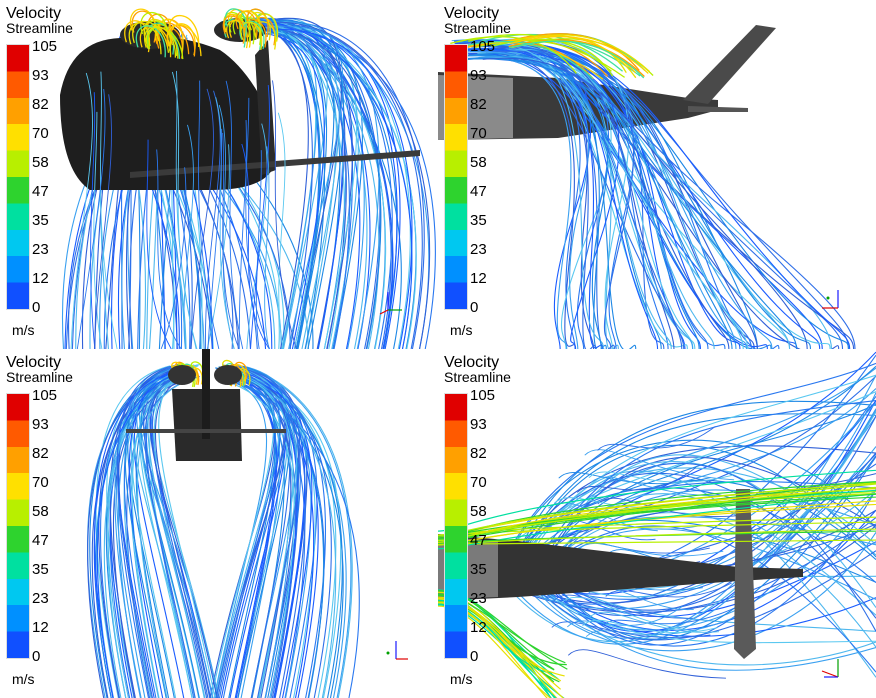 The width and height of the screenshot is (876, 698). I want to click on horizontal-stabilizer, so click(206, 431).